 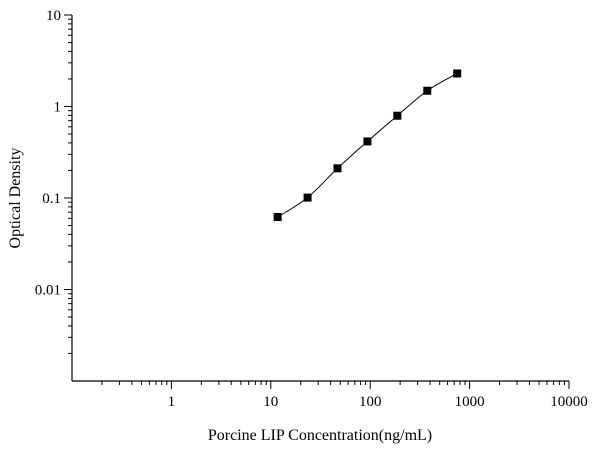 I want to click on y-tick-label: 1, so click(x=58, y=108).